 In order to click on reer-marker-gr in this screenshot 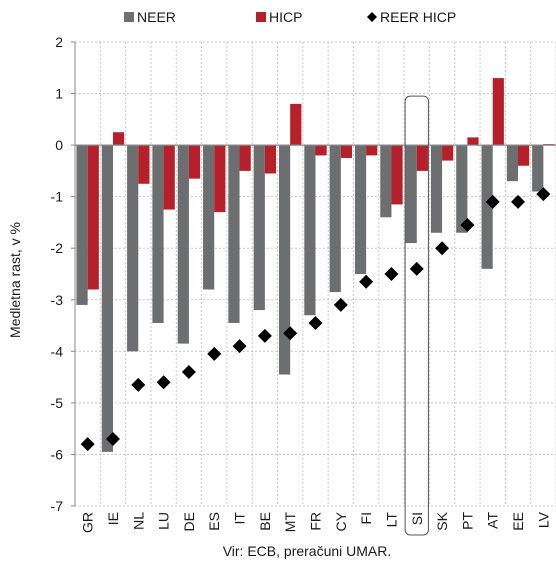, I will do `click(87, 444)`.